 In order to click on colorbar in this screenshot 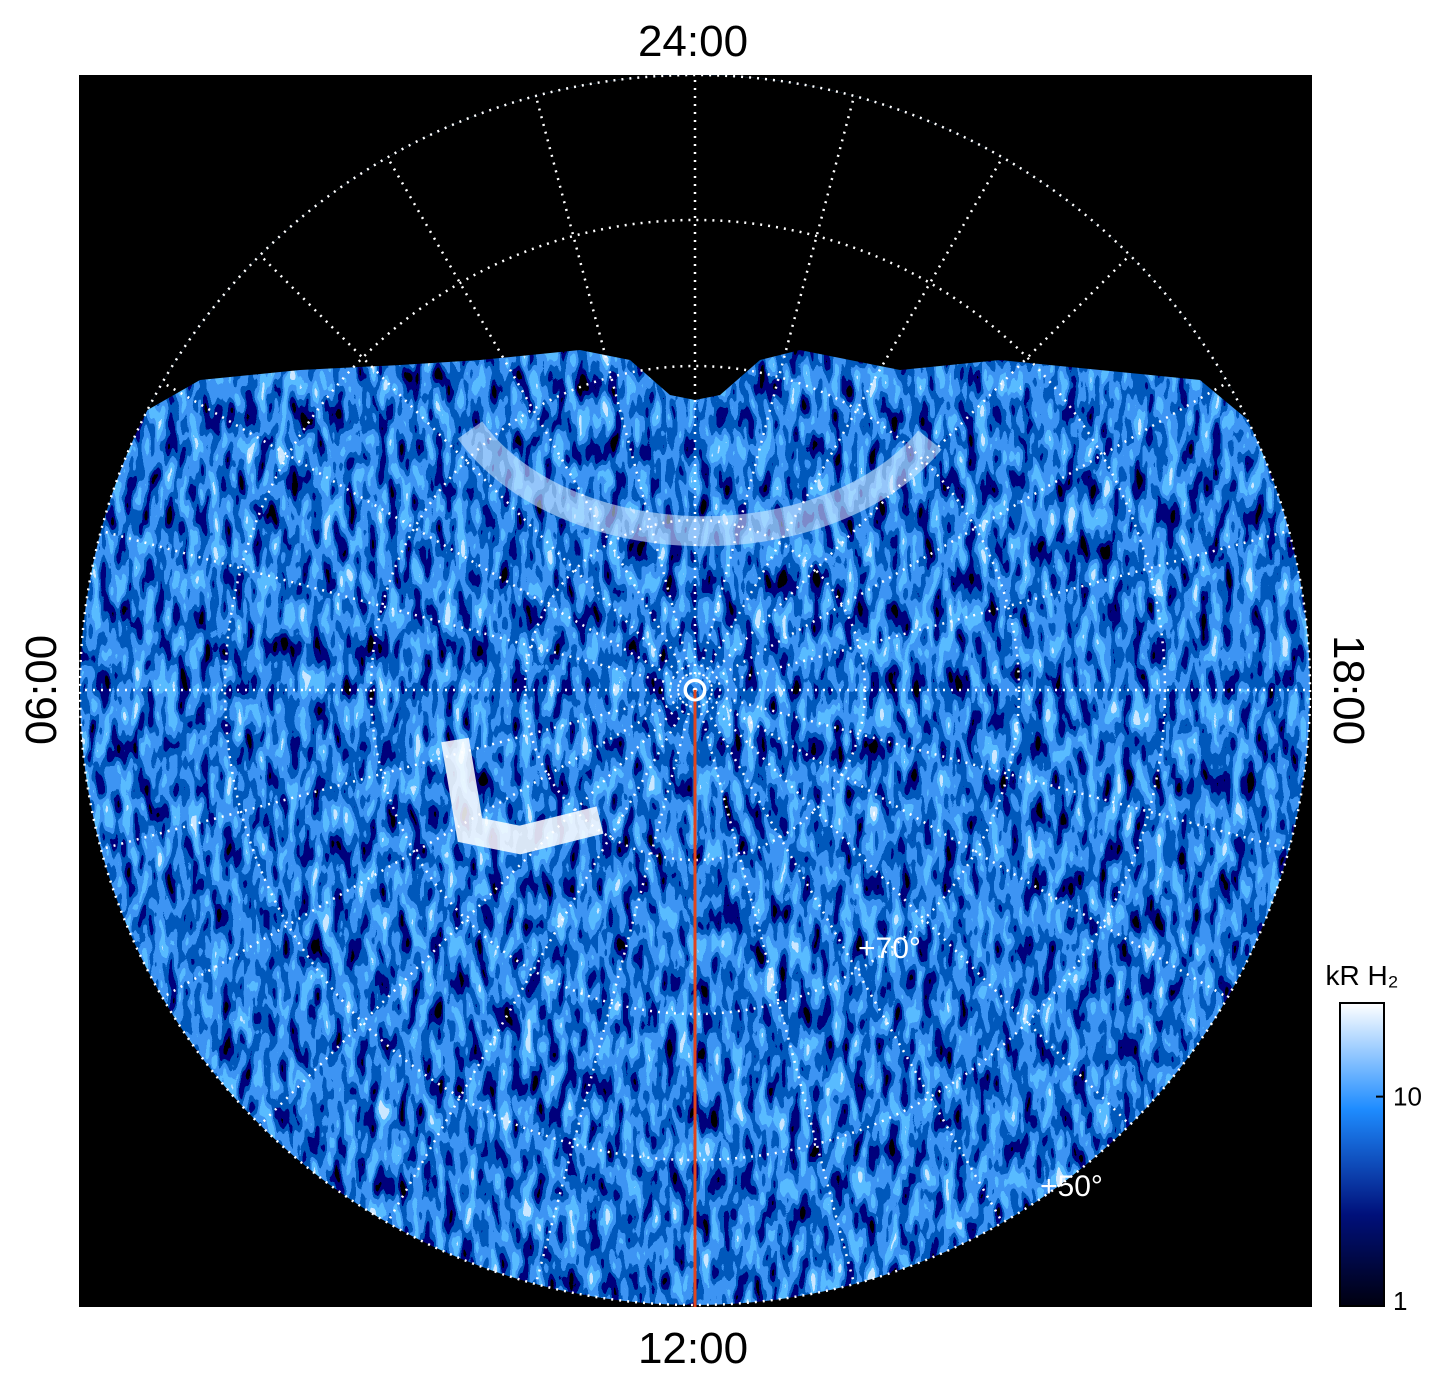, I will do `click(1362, 1154)`.